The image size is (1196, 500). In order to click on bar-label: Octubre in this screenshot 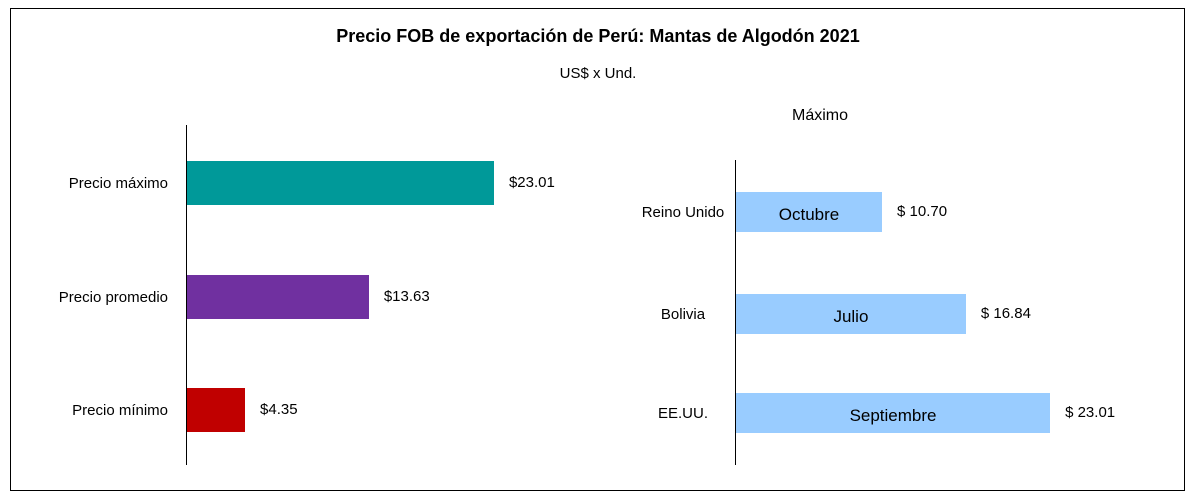, I will do `click(809, 214)`.